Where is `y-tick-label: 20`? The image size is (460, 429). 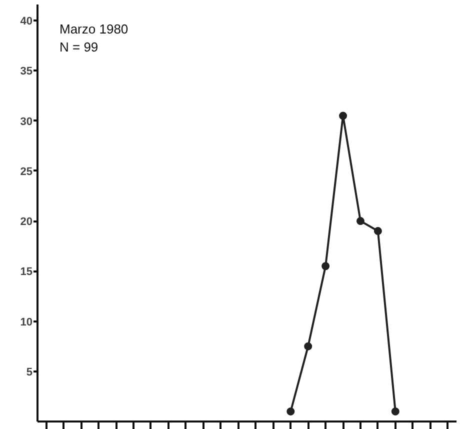 y-tick-label: 20 is located at coordinates (26, 222).